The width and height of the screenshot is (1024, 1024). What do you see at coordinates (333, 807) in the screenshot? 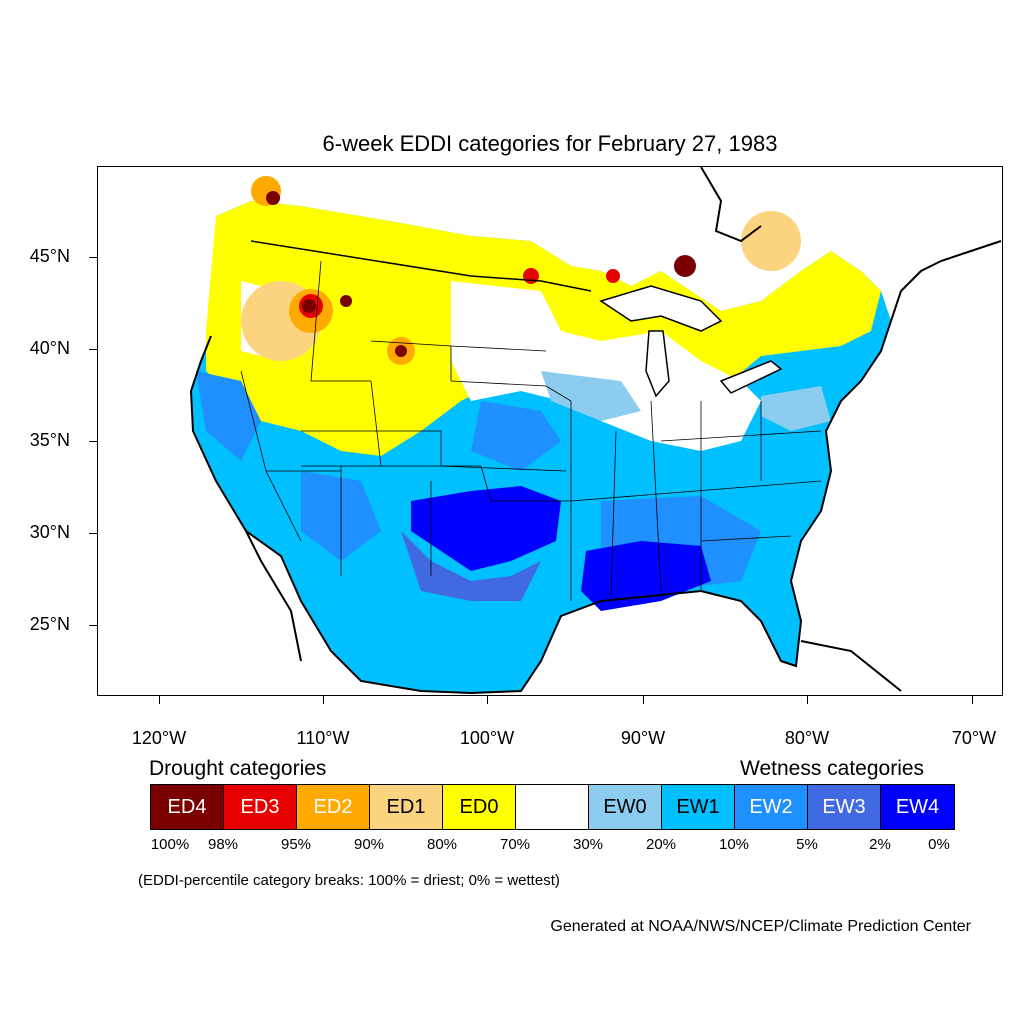
I see `legend-cell-ed2: ED2` at bounding box center [333, 807].